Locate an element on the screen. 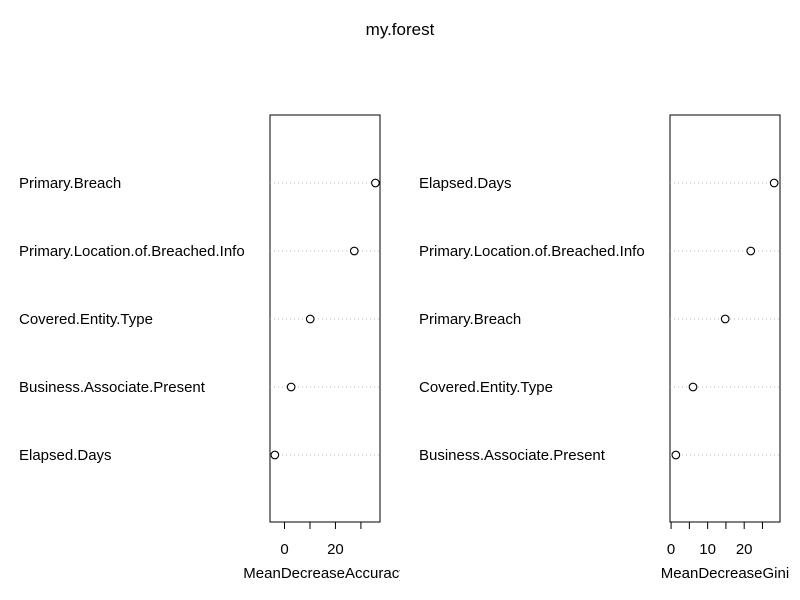 The image size is (800, 600). x-axis-title: MeanDecreaseGini is located at coordinates (725, 573).